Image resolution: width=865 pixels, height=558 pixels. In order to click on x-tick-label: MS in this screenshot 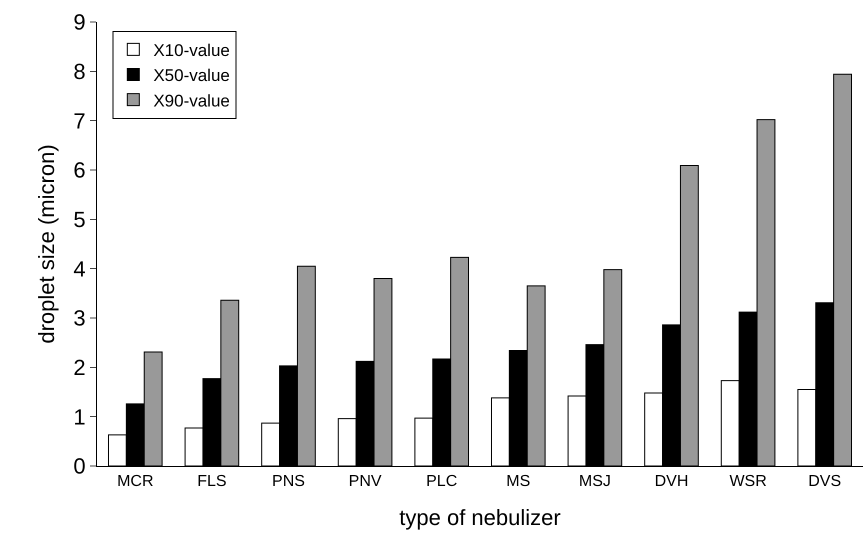, I will do `click(518, 481)`.